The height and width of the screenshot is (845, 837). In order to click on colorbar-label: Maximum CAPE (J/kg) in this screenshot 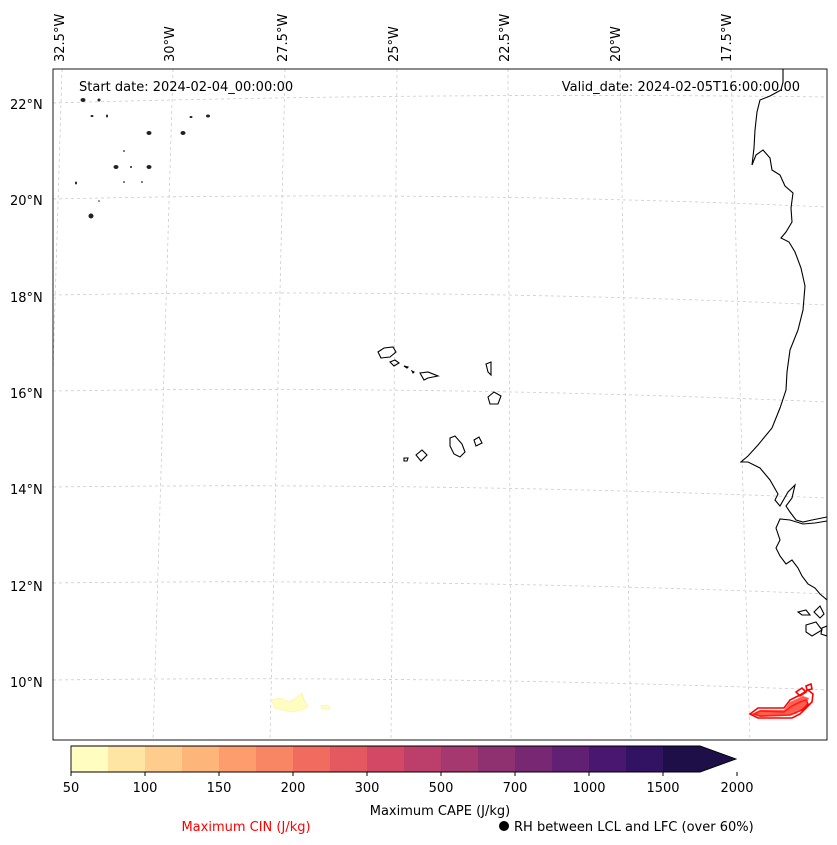, I will do `click(440, 811)`.